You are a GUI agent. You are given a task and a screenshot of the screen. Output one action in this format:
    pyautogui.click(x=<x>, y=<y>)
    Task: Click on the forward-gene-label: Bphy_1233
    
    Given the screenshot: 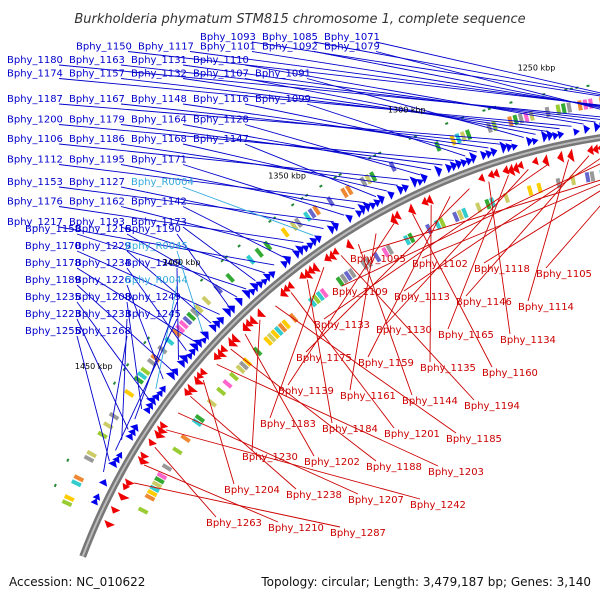 What is the action you would take?
    pyautogui.click(x=103, y=314)
    